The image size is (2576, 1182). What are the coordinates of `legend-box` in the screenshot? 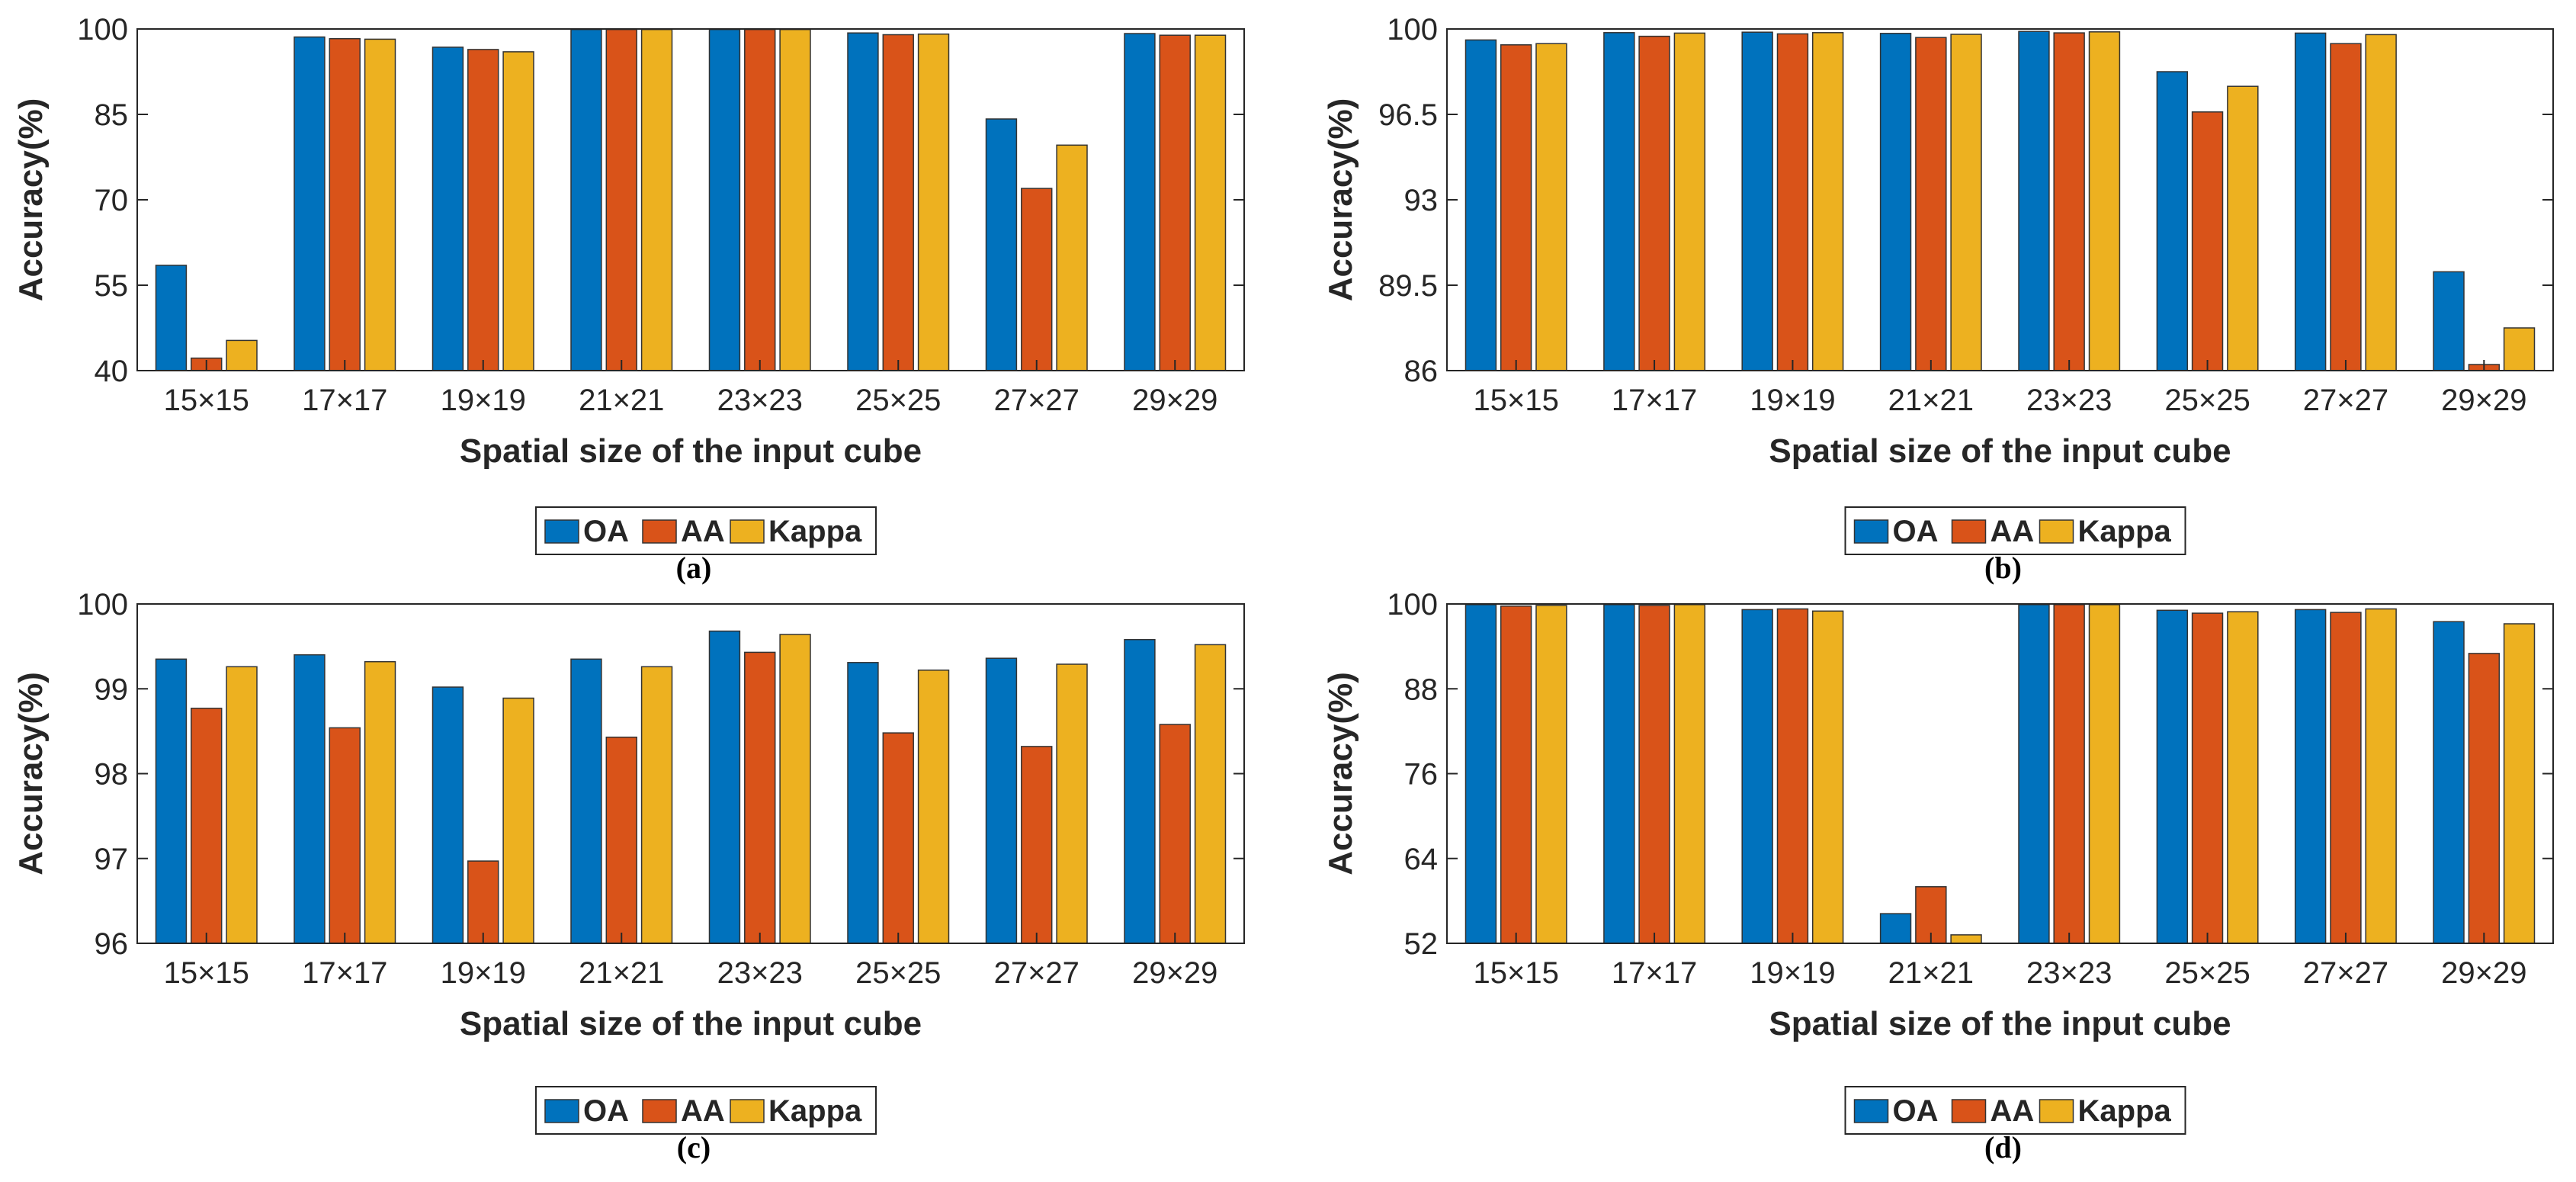 It's located at (706, 1110).